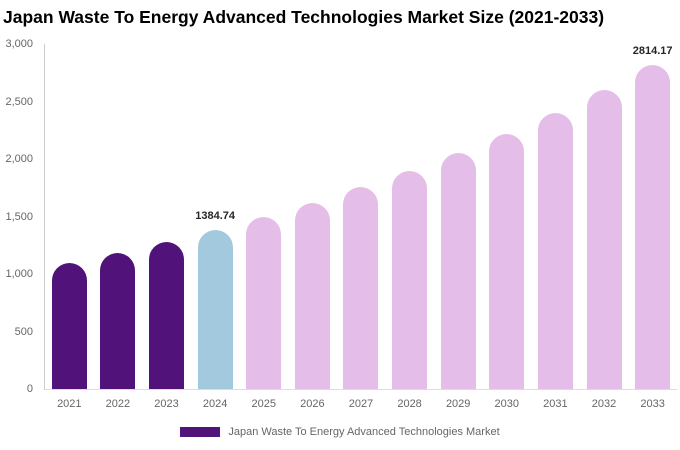 This screenshot has height=450, width=680. I want to click on y-axis-tick-1000: 1,000, so click(19, 274).